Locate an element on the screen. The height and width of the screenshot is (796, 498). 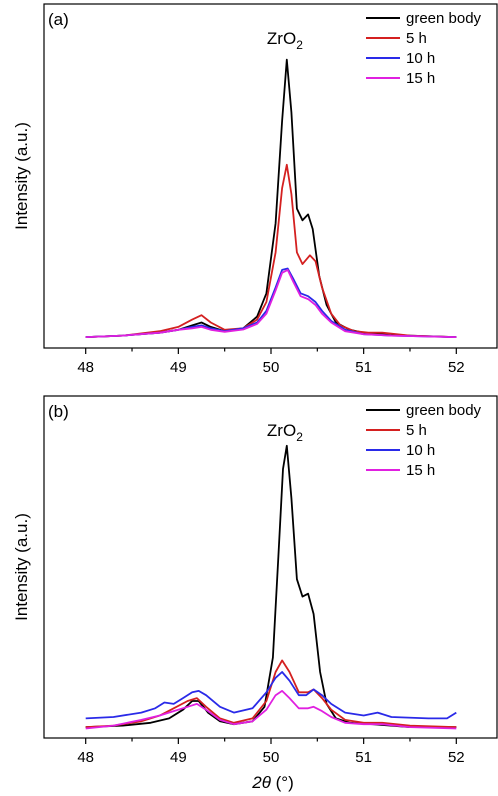
panel-label: (b) is located at coordinates (58, 411).